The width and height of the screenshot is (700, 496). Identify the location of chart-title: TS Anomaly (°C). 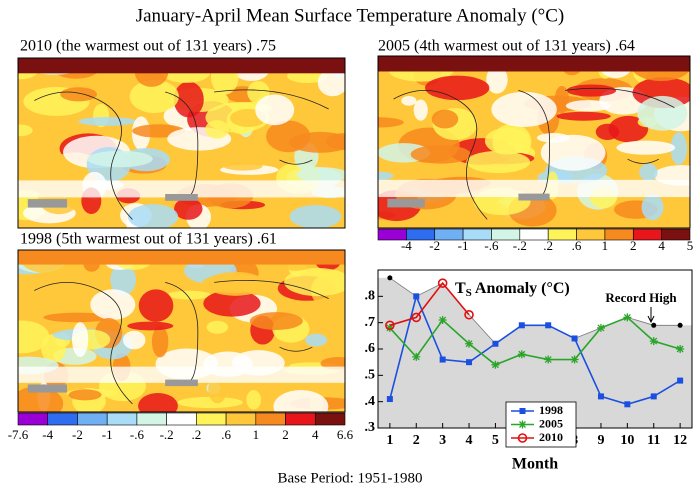
(512, 289).